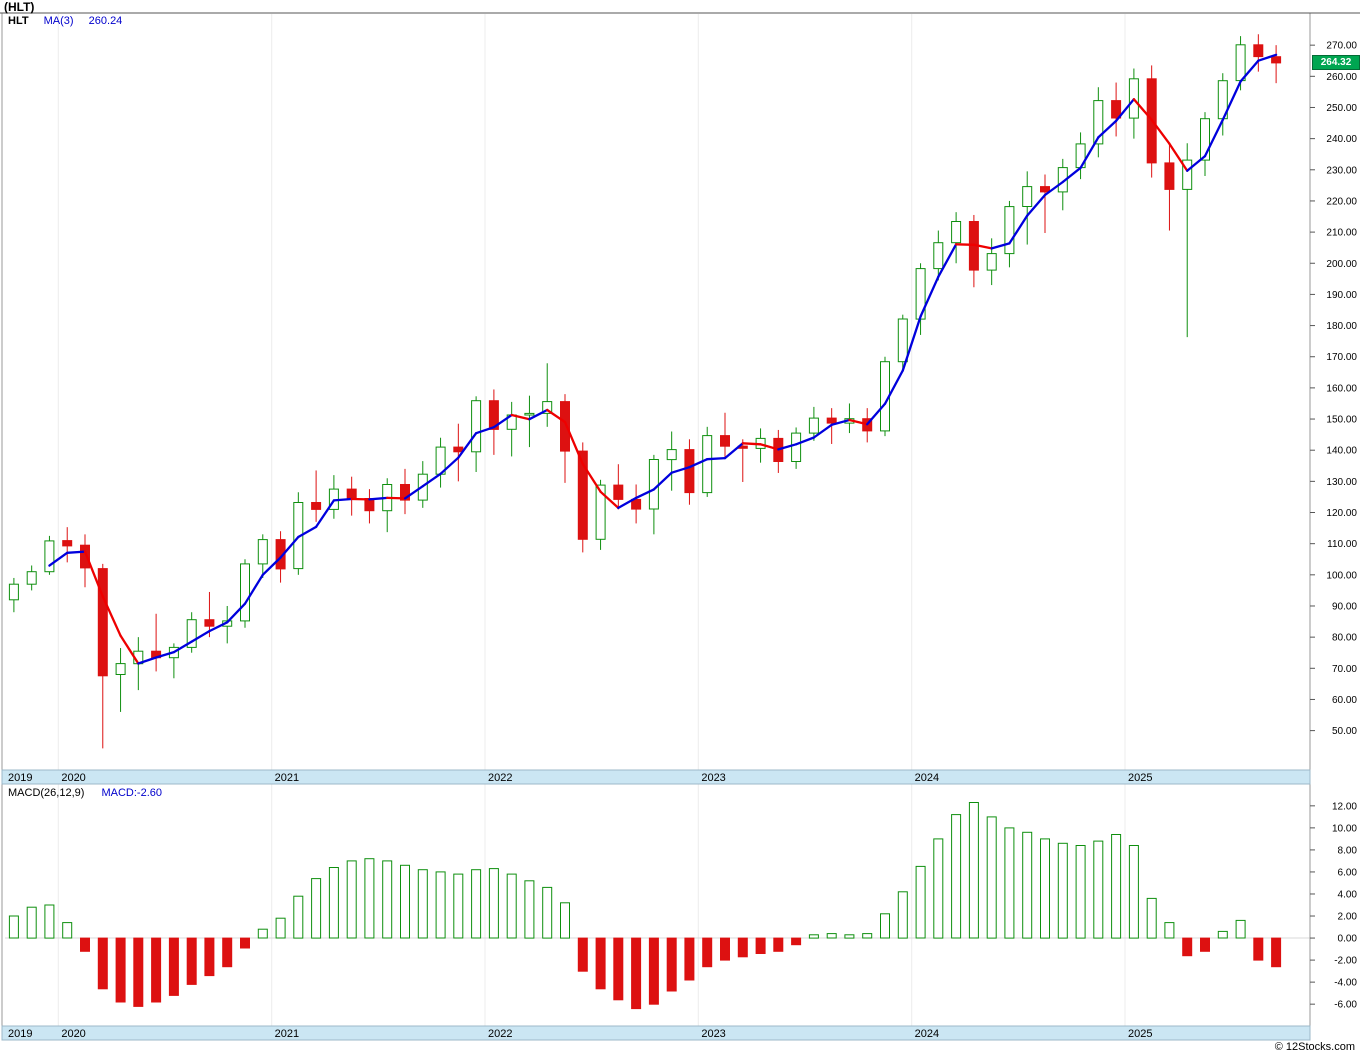 This screenshot has width=1360, height=1056. I want to click on price-tick-label: 170.00, so click(1341, 357).